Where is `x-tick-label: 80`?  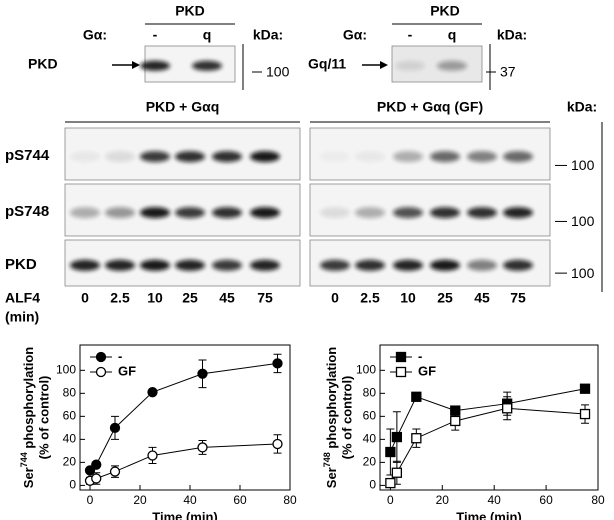 x-tick-label: 80 is located at coordinates (290, 500).